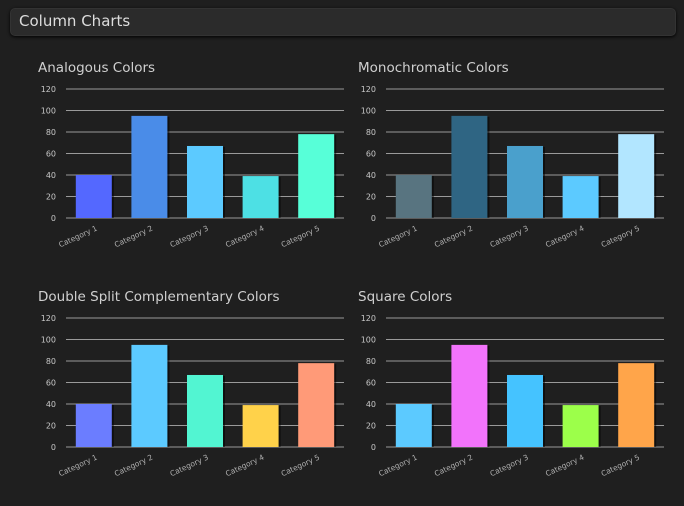 Image resolution: width=684 pixels, height=506 pixels. I want to click on chart-title: Square Colors, so click(405, 297).